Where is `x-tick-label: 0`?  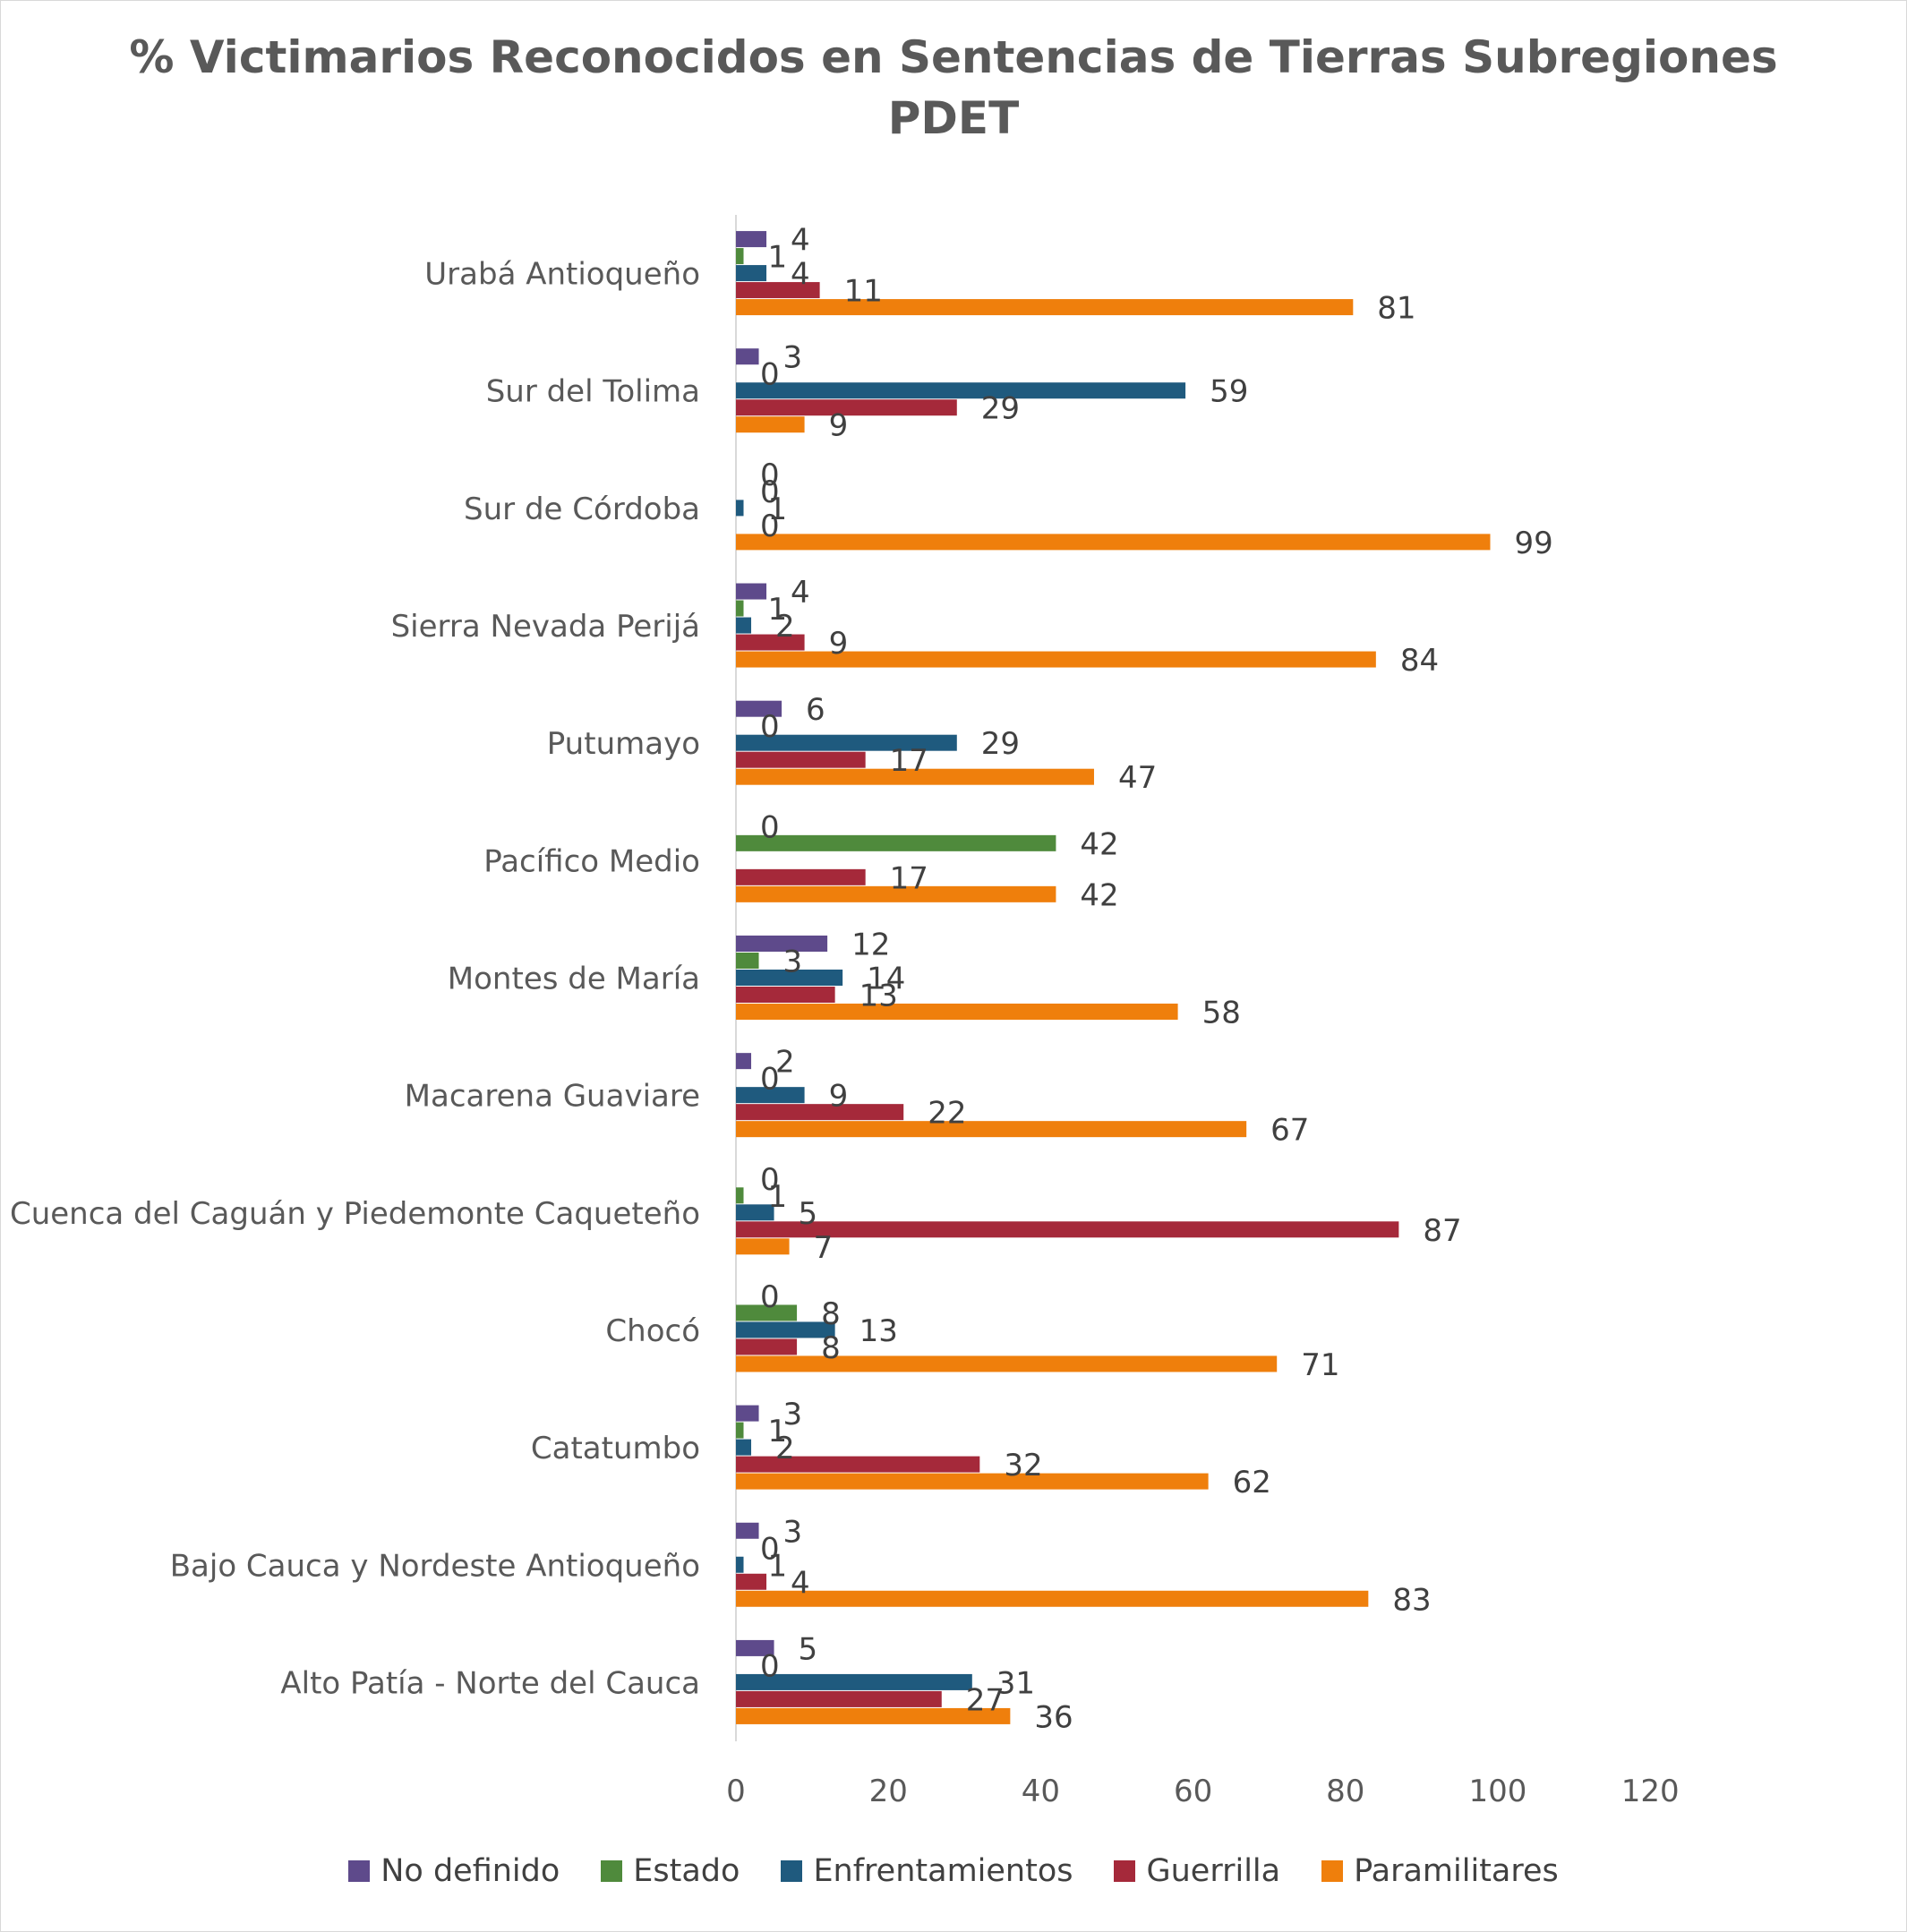
x-tick-label: 0 is located at coordinates (736, 1791).